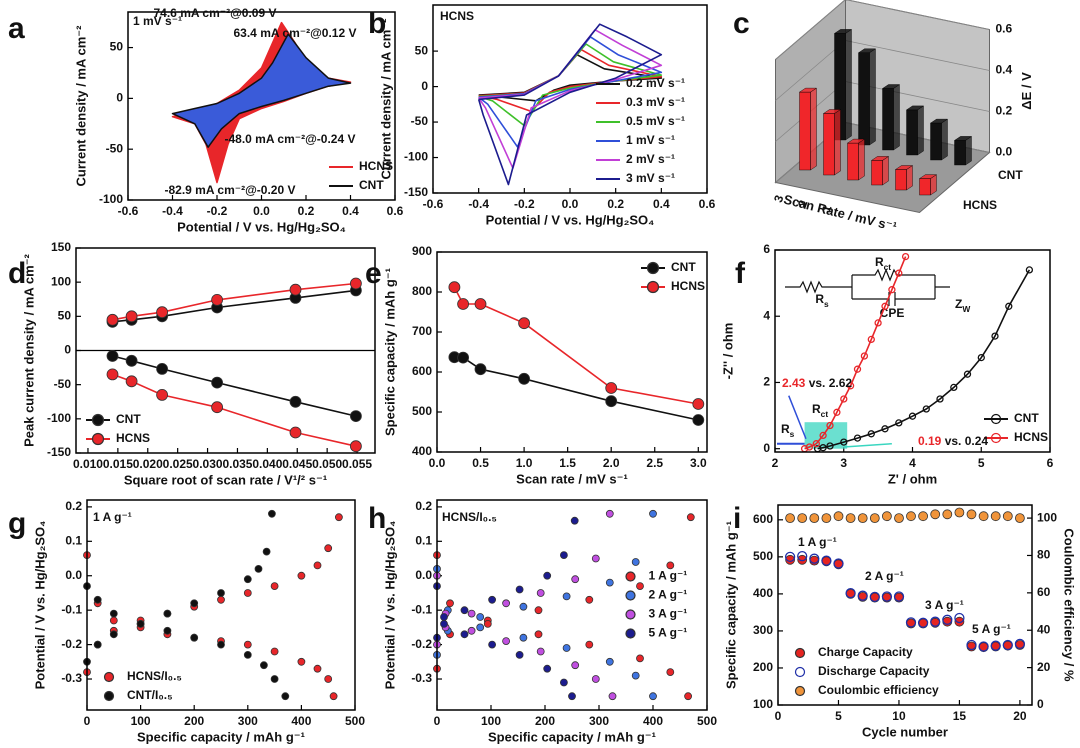  I want to click on panel-letter: c, so click(741, 23).